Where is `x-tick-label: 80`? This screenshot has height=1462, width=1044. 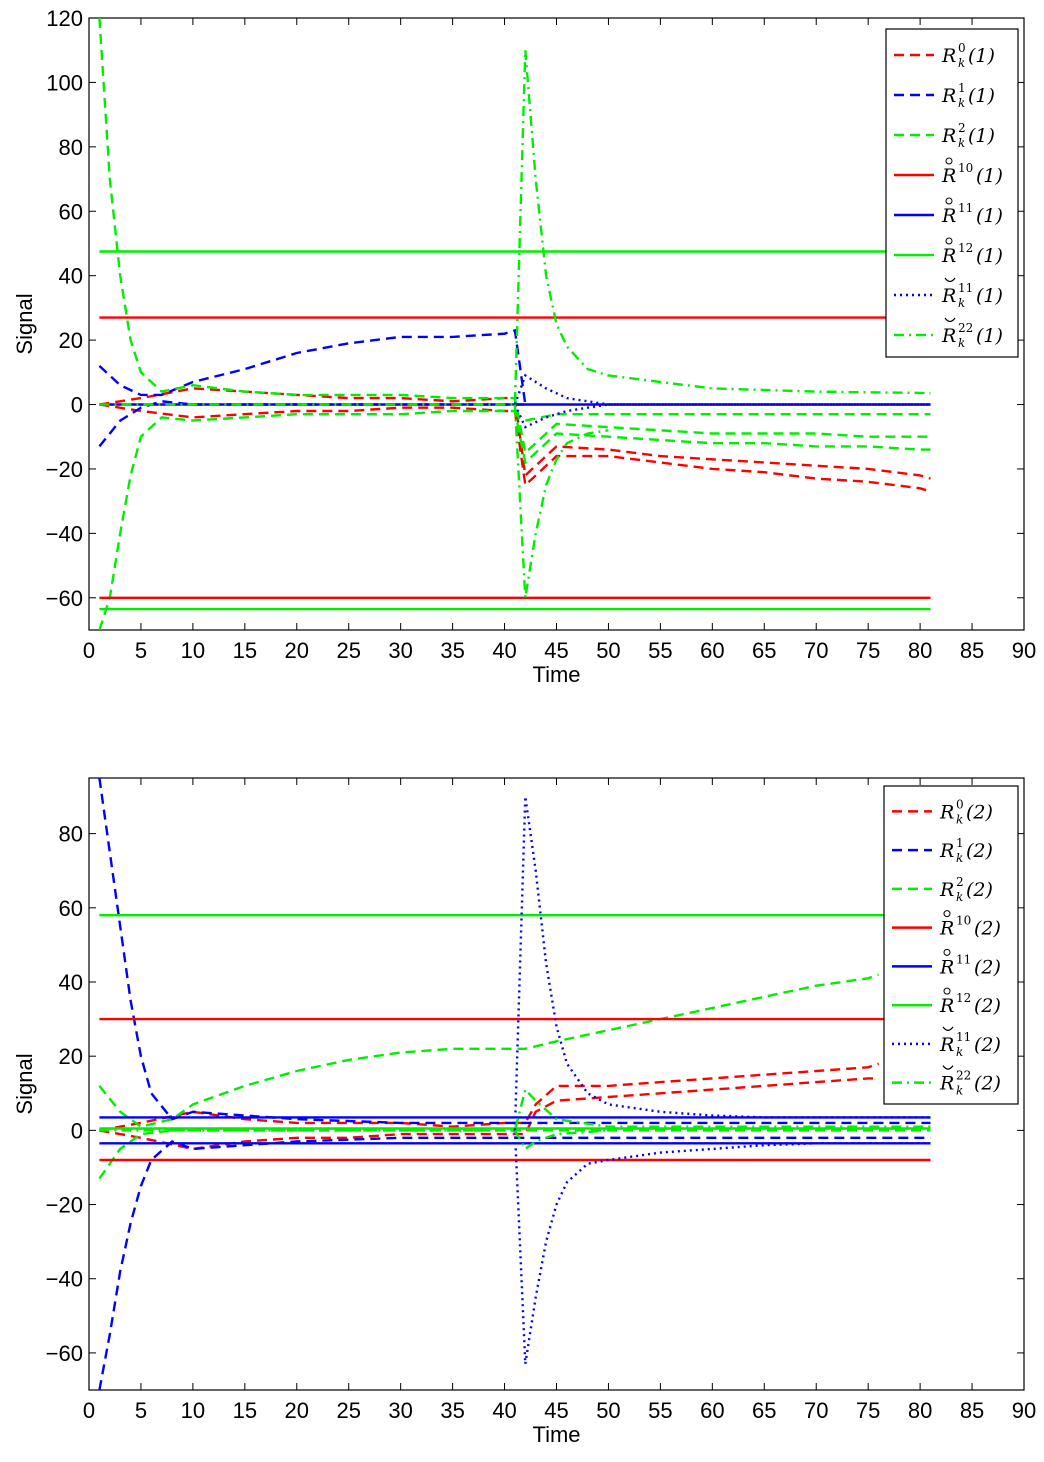
x-tick-label: 80 is located at coordinates (920, 650).